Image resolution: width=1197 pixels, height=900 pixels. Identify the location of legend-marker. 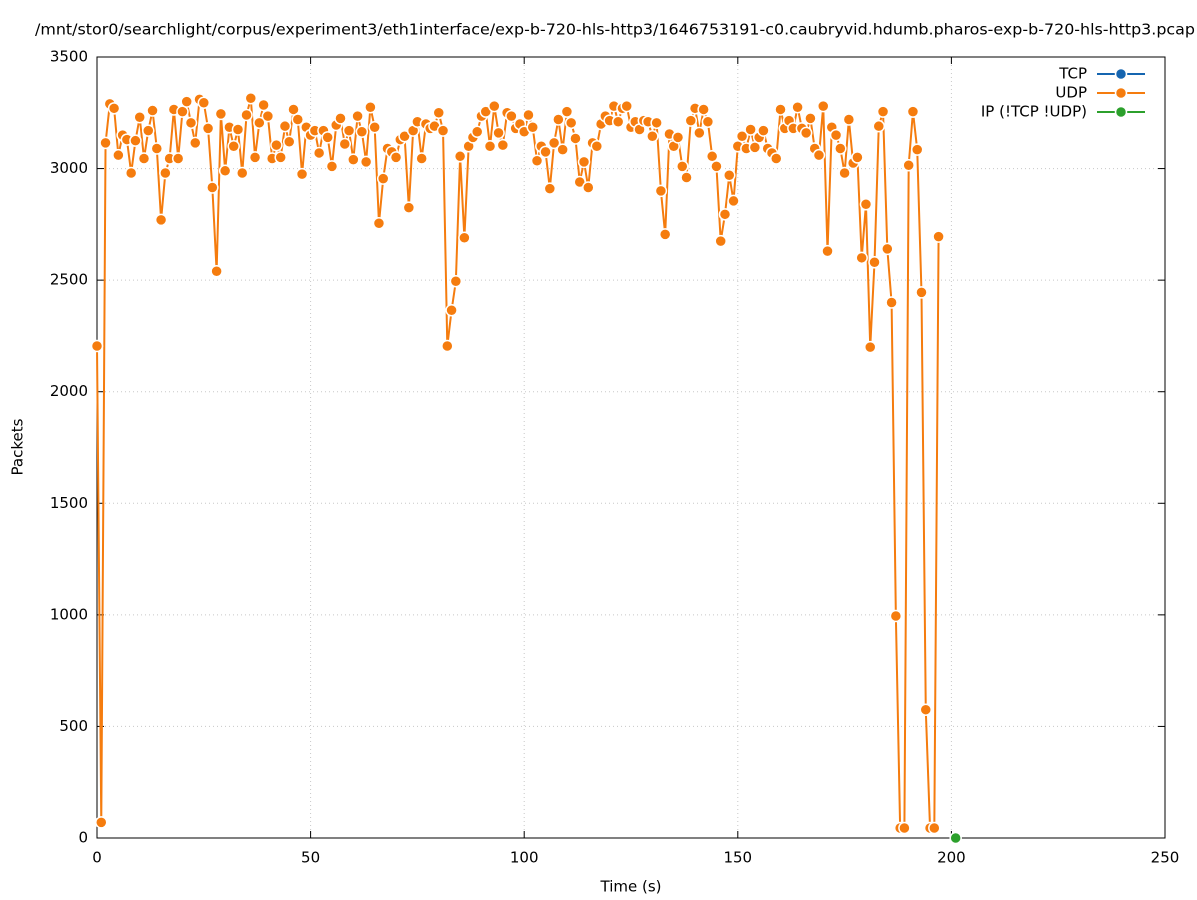
(1121, 74).